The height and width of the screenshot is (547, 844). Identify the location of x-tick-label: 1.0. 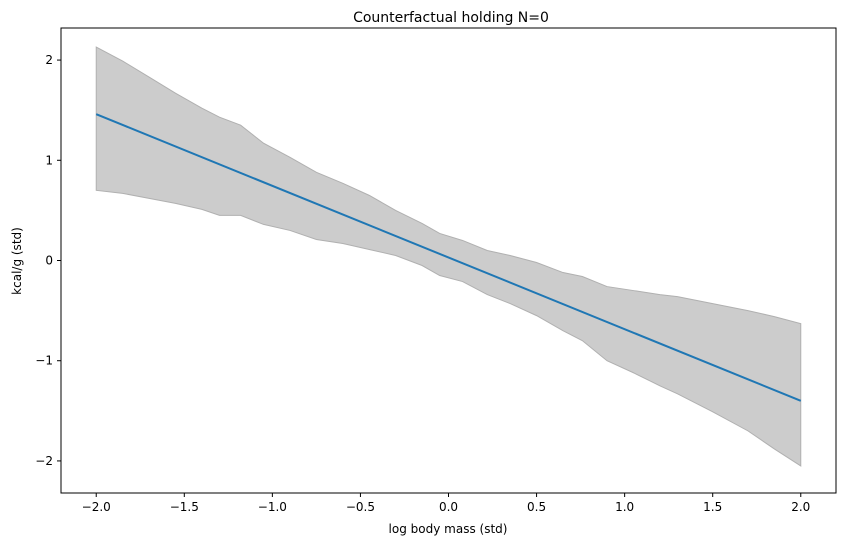
(624, 507).